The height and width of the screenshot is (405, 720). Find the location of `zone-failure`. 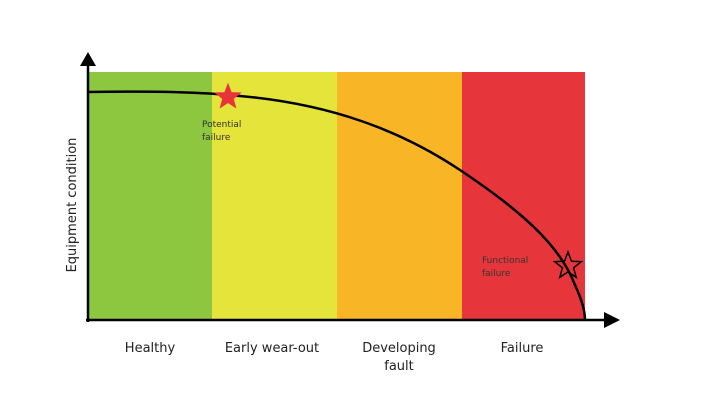

zone-failure is located at coordinates (523, 196).